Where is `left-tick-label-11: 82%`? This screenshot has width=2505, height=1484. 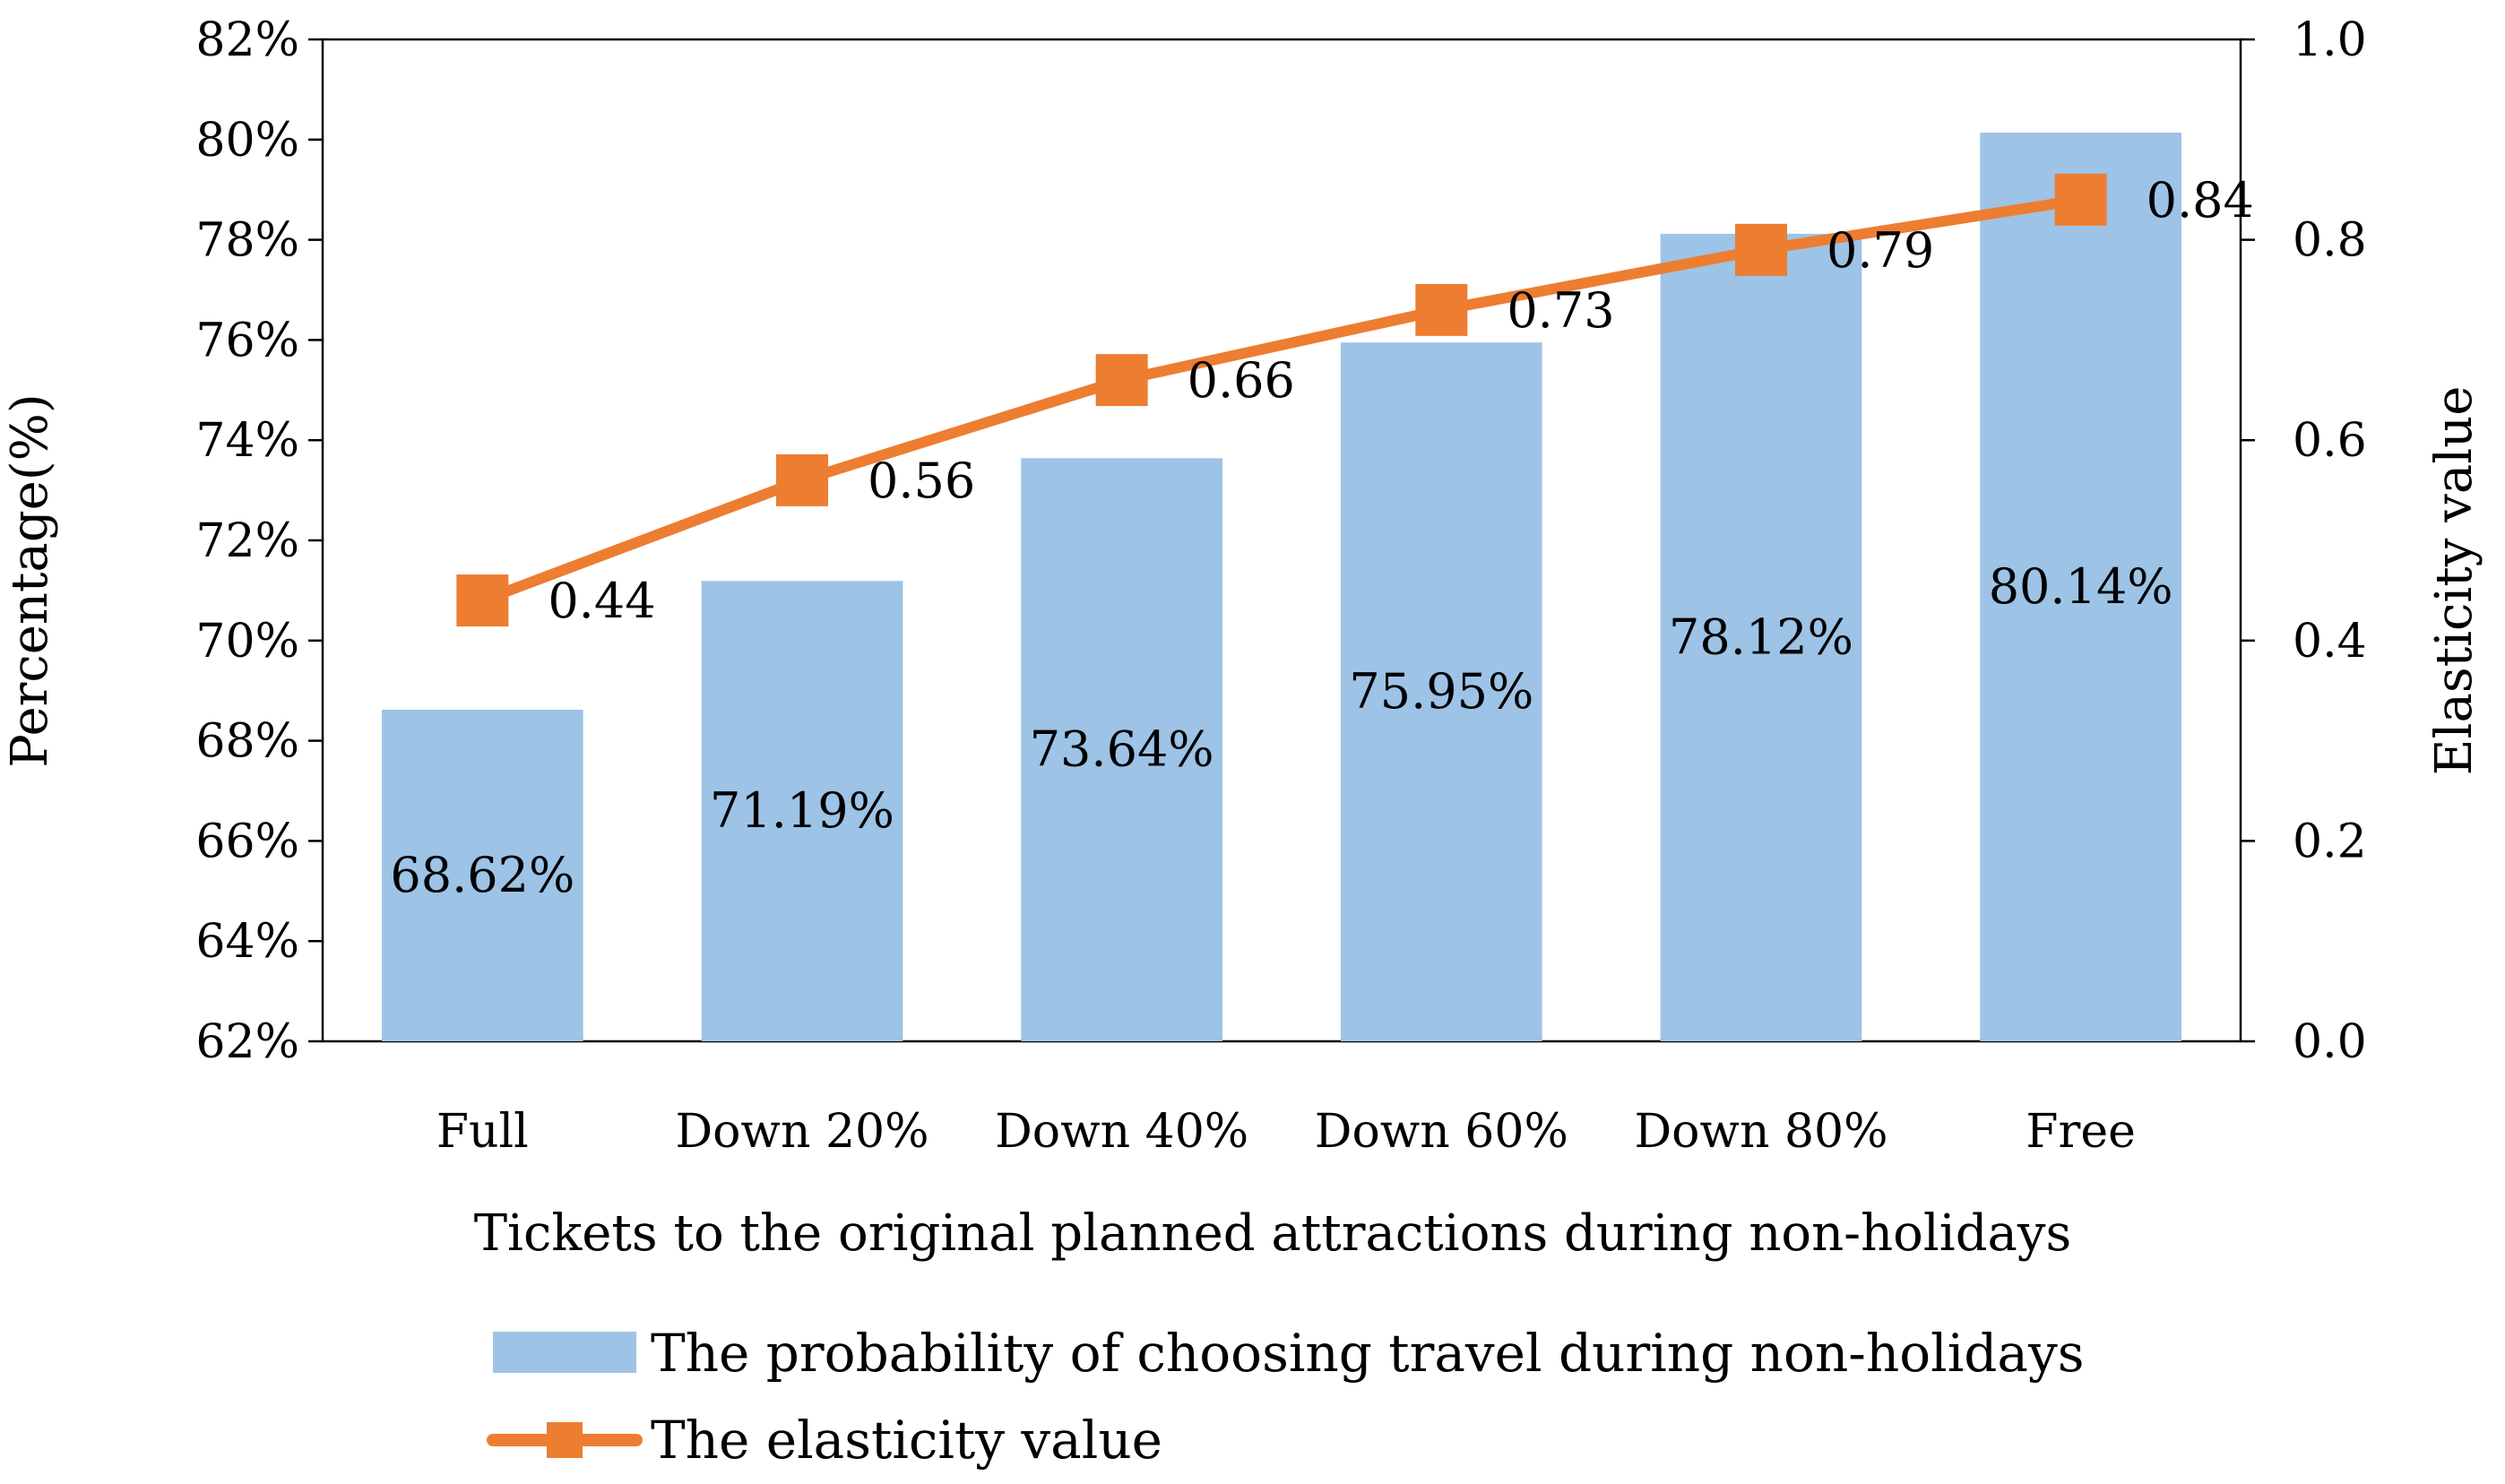
left-tick-label-11: 82% is located at coordinates (247, 40).